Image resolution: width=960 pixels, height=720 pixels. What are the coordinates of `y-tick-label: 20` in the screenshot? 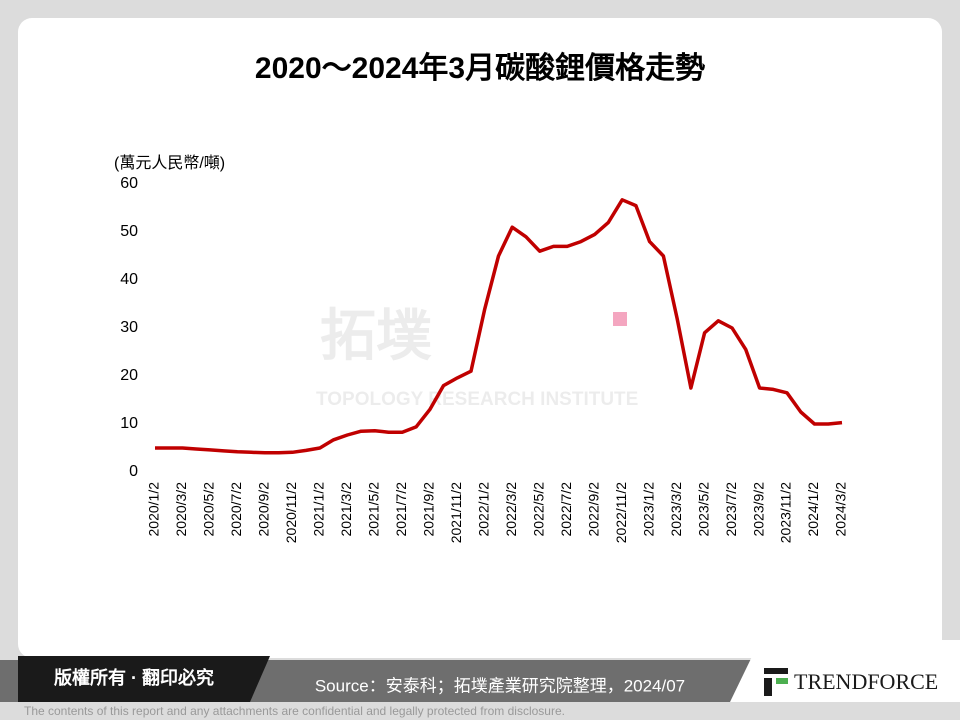 It's located at (129, 375).